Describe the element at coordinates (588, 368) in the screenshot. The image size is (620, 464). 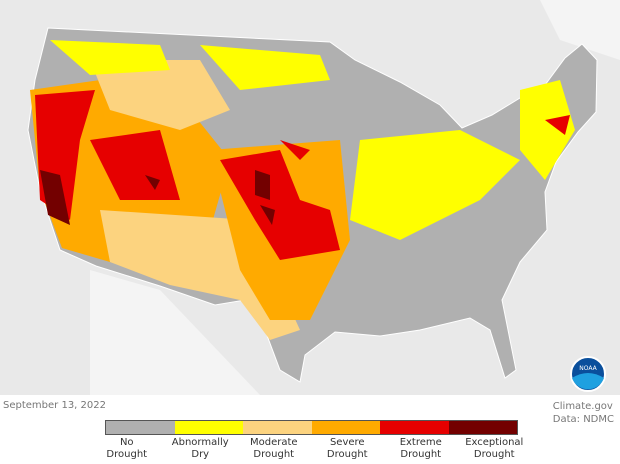
I see `svg-text: NOAA` at that location.